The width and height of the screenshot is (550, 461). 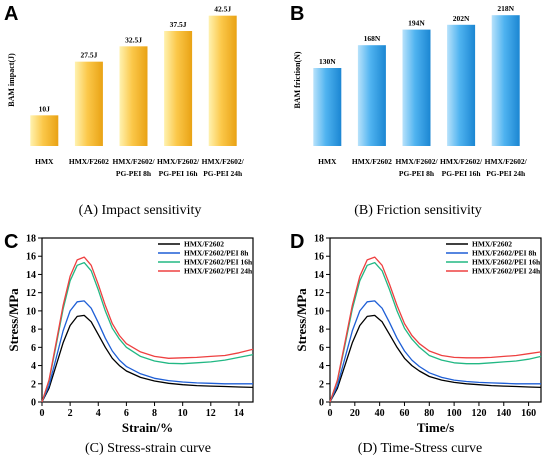 What do you see at coordinates (429, 413) in the screenshot?
I see `x-tick-label: 80` at bounding box center [429, 413].